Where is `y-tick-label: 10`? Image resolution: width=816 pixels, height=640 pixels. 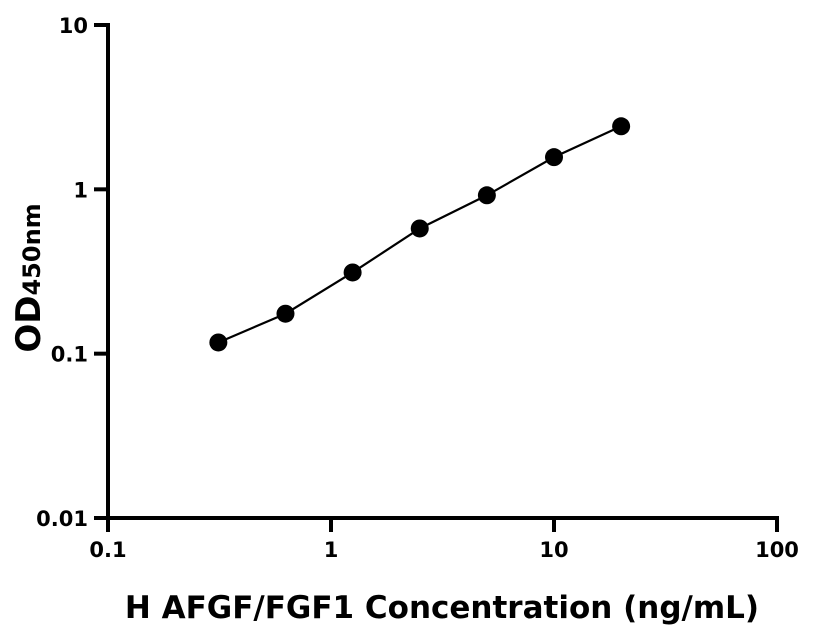 y-tick-label: 10 is located at coordinates (73, 26).